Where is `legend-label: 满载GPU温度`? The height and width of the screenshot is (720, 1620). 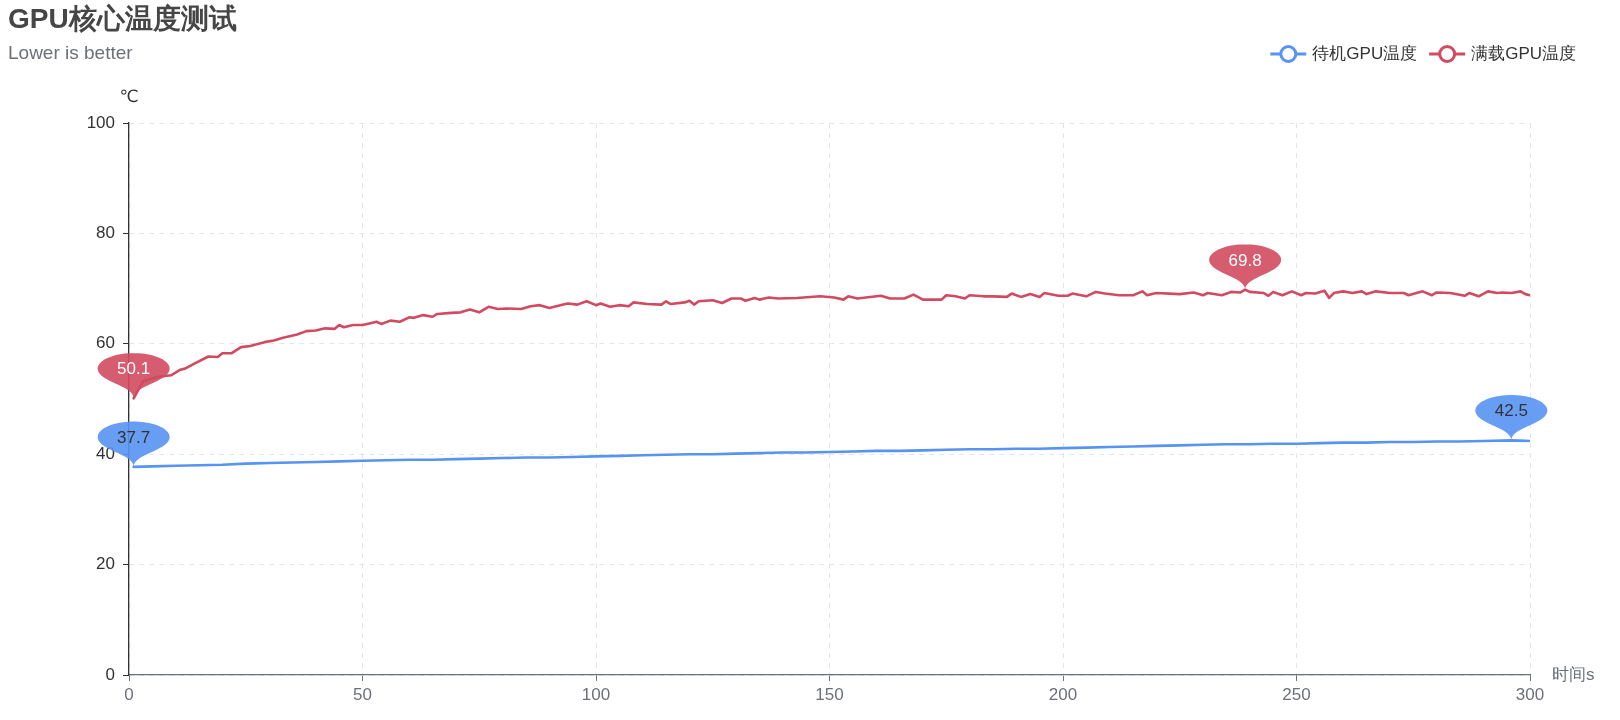 legend-label: 满载GPU温度 is located at coordinates (1523, 53).